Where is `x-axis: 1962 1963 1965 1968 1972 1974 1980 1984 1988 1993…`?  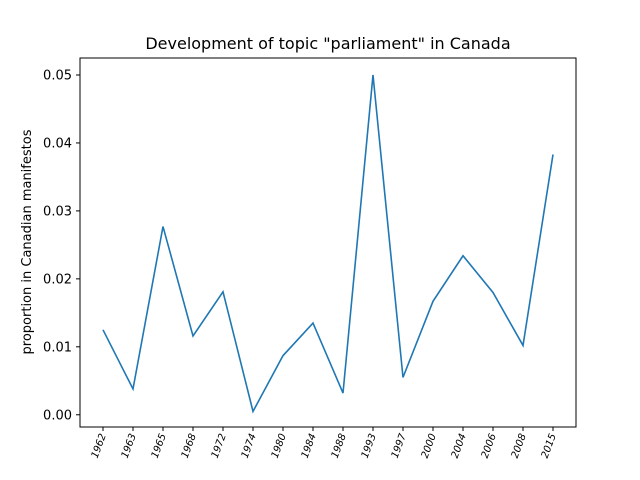 x-axis: 1962 1963 1965 1968 1972 1974 1980 1984 1988 1993… is located at coordinates (324, 443).